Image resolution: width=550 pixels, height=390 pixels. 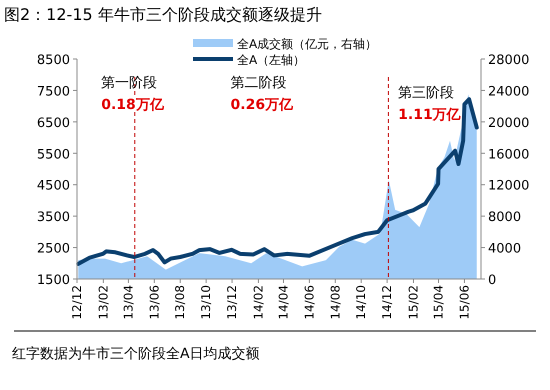 I want to click on y-tick-label: 4500, so click(x=53, y=186).